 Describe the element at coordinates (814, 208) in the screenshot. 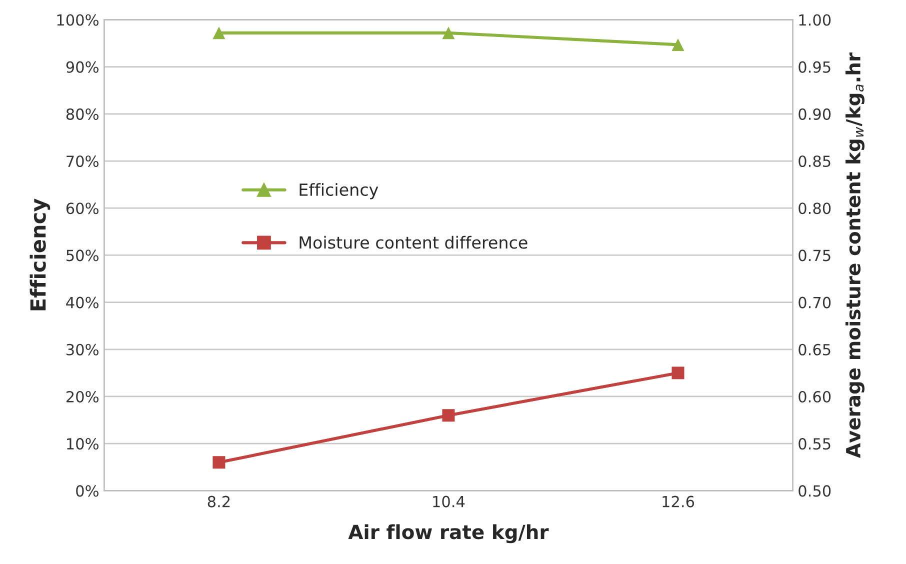

I see `y2-tick-label: 0.80` at that location.